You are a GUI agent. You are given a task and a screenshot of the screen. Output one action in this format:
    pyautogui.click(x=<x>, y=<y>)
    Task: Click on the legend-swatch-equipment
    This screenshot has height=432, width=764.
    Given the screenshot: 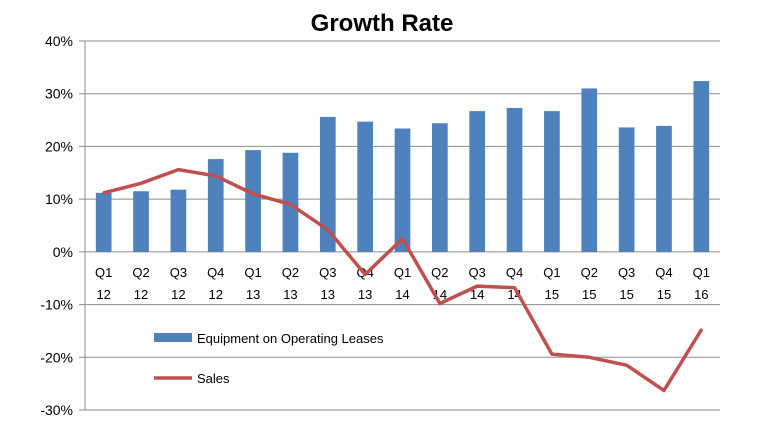 What is the action you would take?
    pyautogui.click(x=173, y=337)
    